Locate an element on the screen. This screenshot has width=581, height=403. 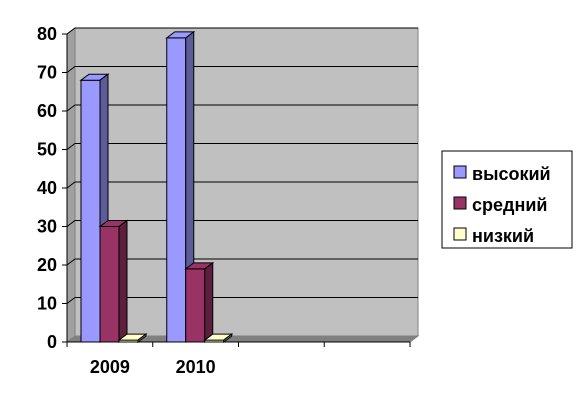
y-axis-ticks: 0 10 20 30 40 50 60 70 80 is located at coordinates (47, 188).